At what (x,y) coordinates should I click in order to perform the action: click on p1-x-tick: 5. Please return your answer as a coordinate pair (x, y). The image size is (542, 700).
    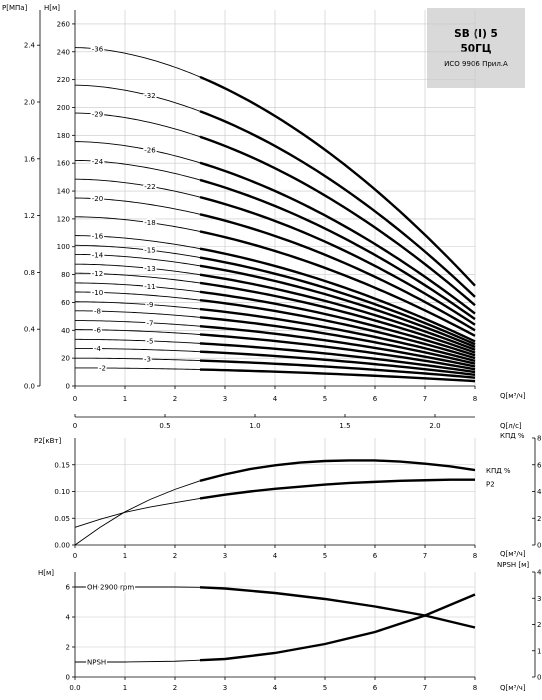
    Looking at the image, I should click on (325, 399).